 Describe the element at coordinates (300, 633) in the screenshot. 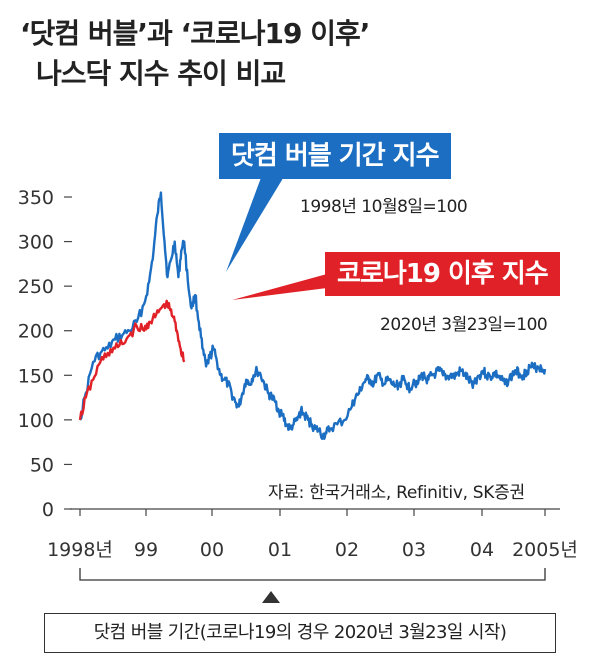

I see `period-note-box: 닷컴 버블 기간(코로나19의 경우 2020년 3월23일 시작)` at that location.